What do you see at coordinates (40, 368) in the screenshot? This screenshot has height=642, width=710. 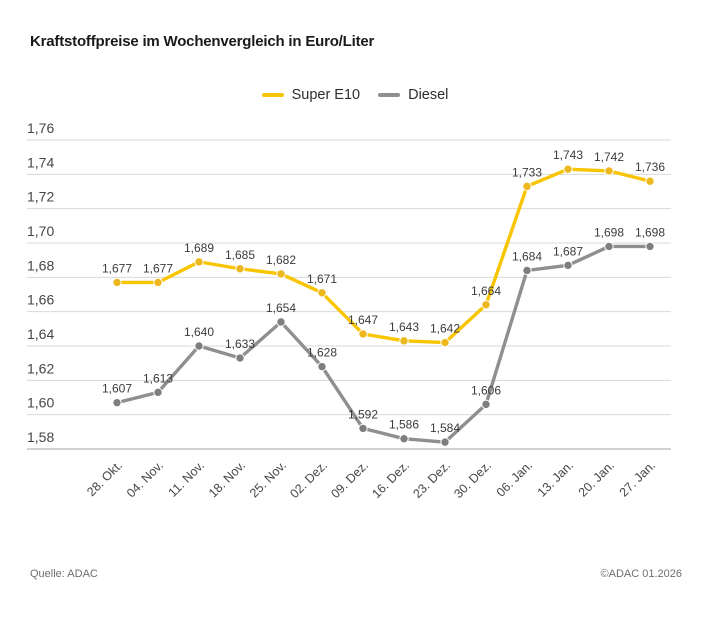 I see `svg-text: 1,62` at bounding box center [40, 368].